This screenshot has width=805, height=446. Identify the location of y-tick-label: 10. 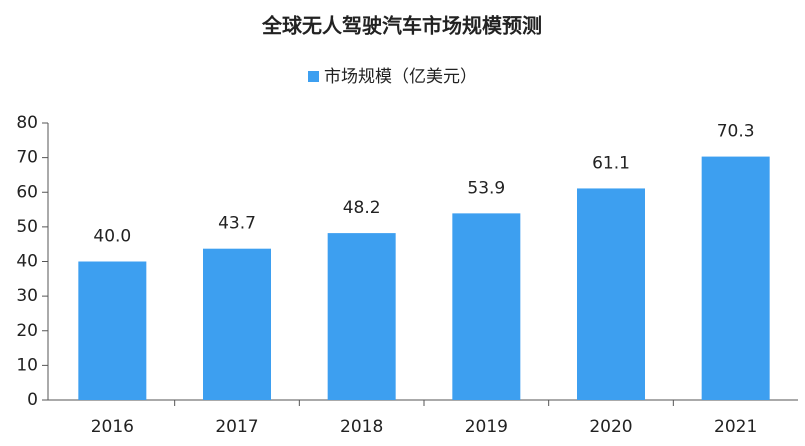
(27, 365).